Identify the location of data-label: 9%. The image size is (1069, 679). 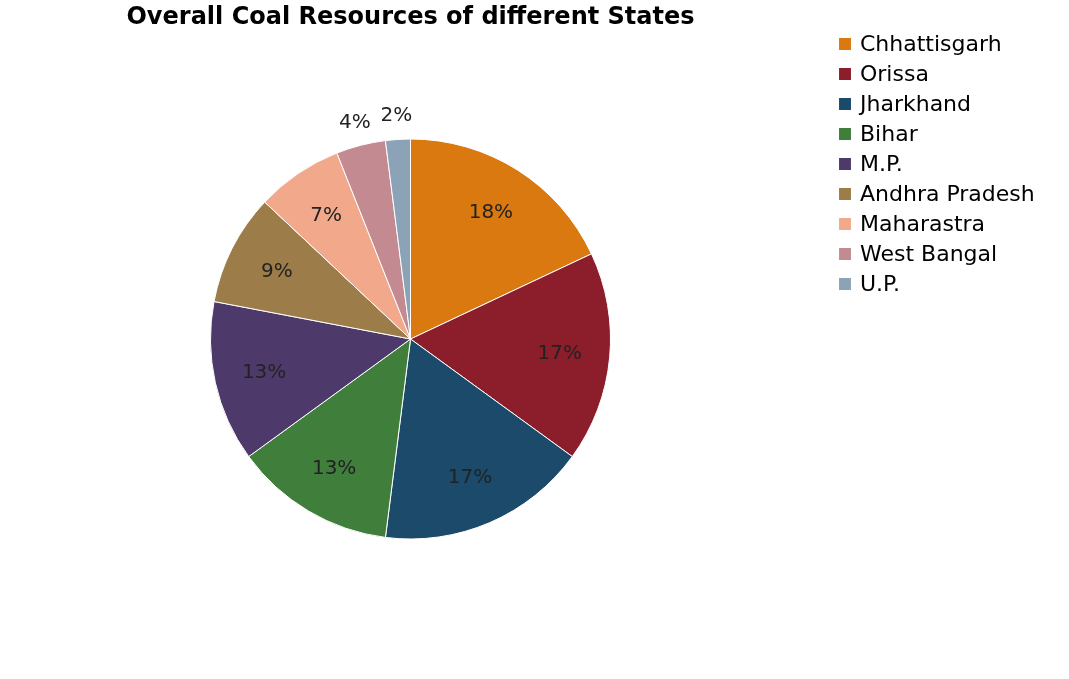
(276, 269).